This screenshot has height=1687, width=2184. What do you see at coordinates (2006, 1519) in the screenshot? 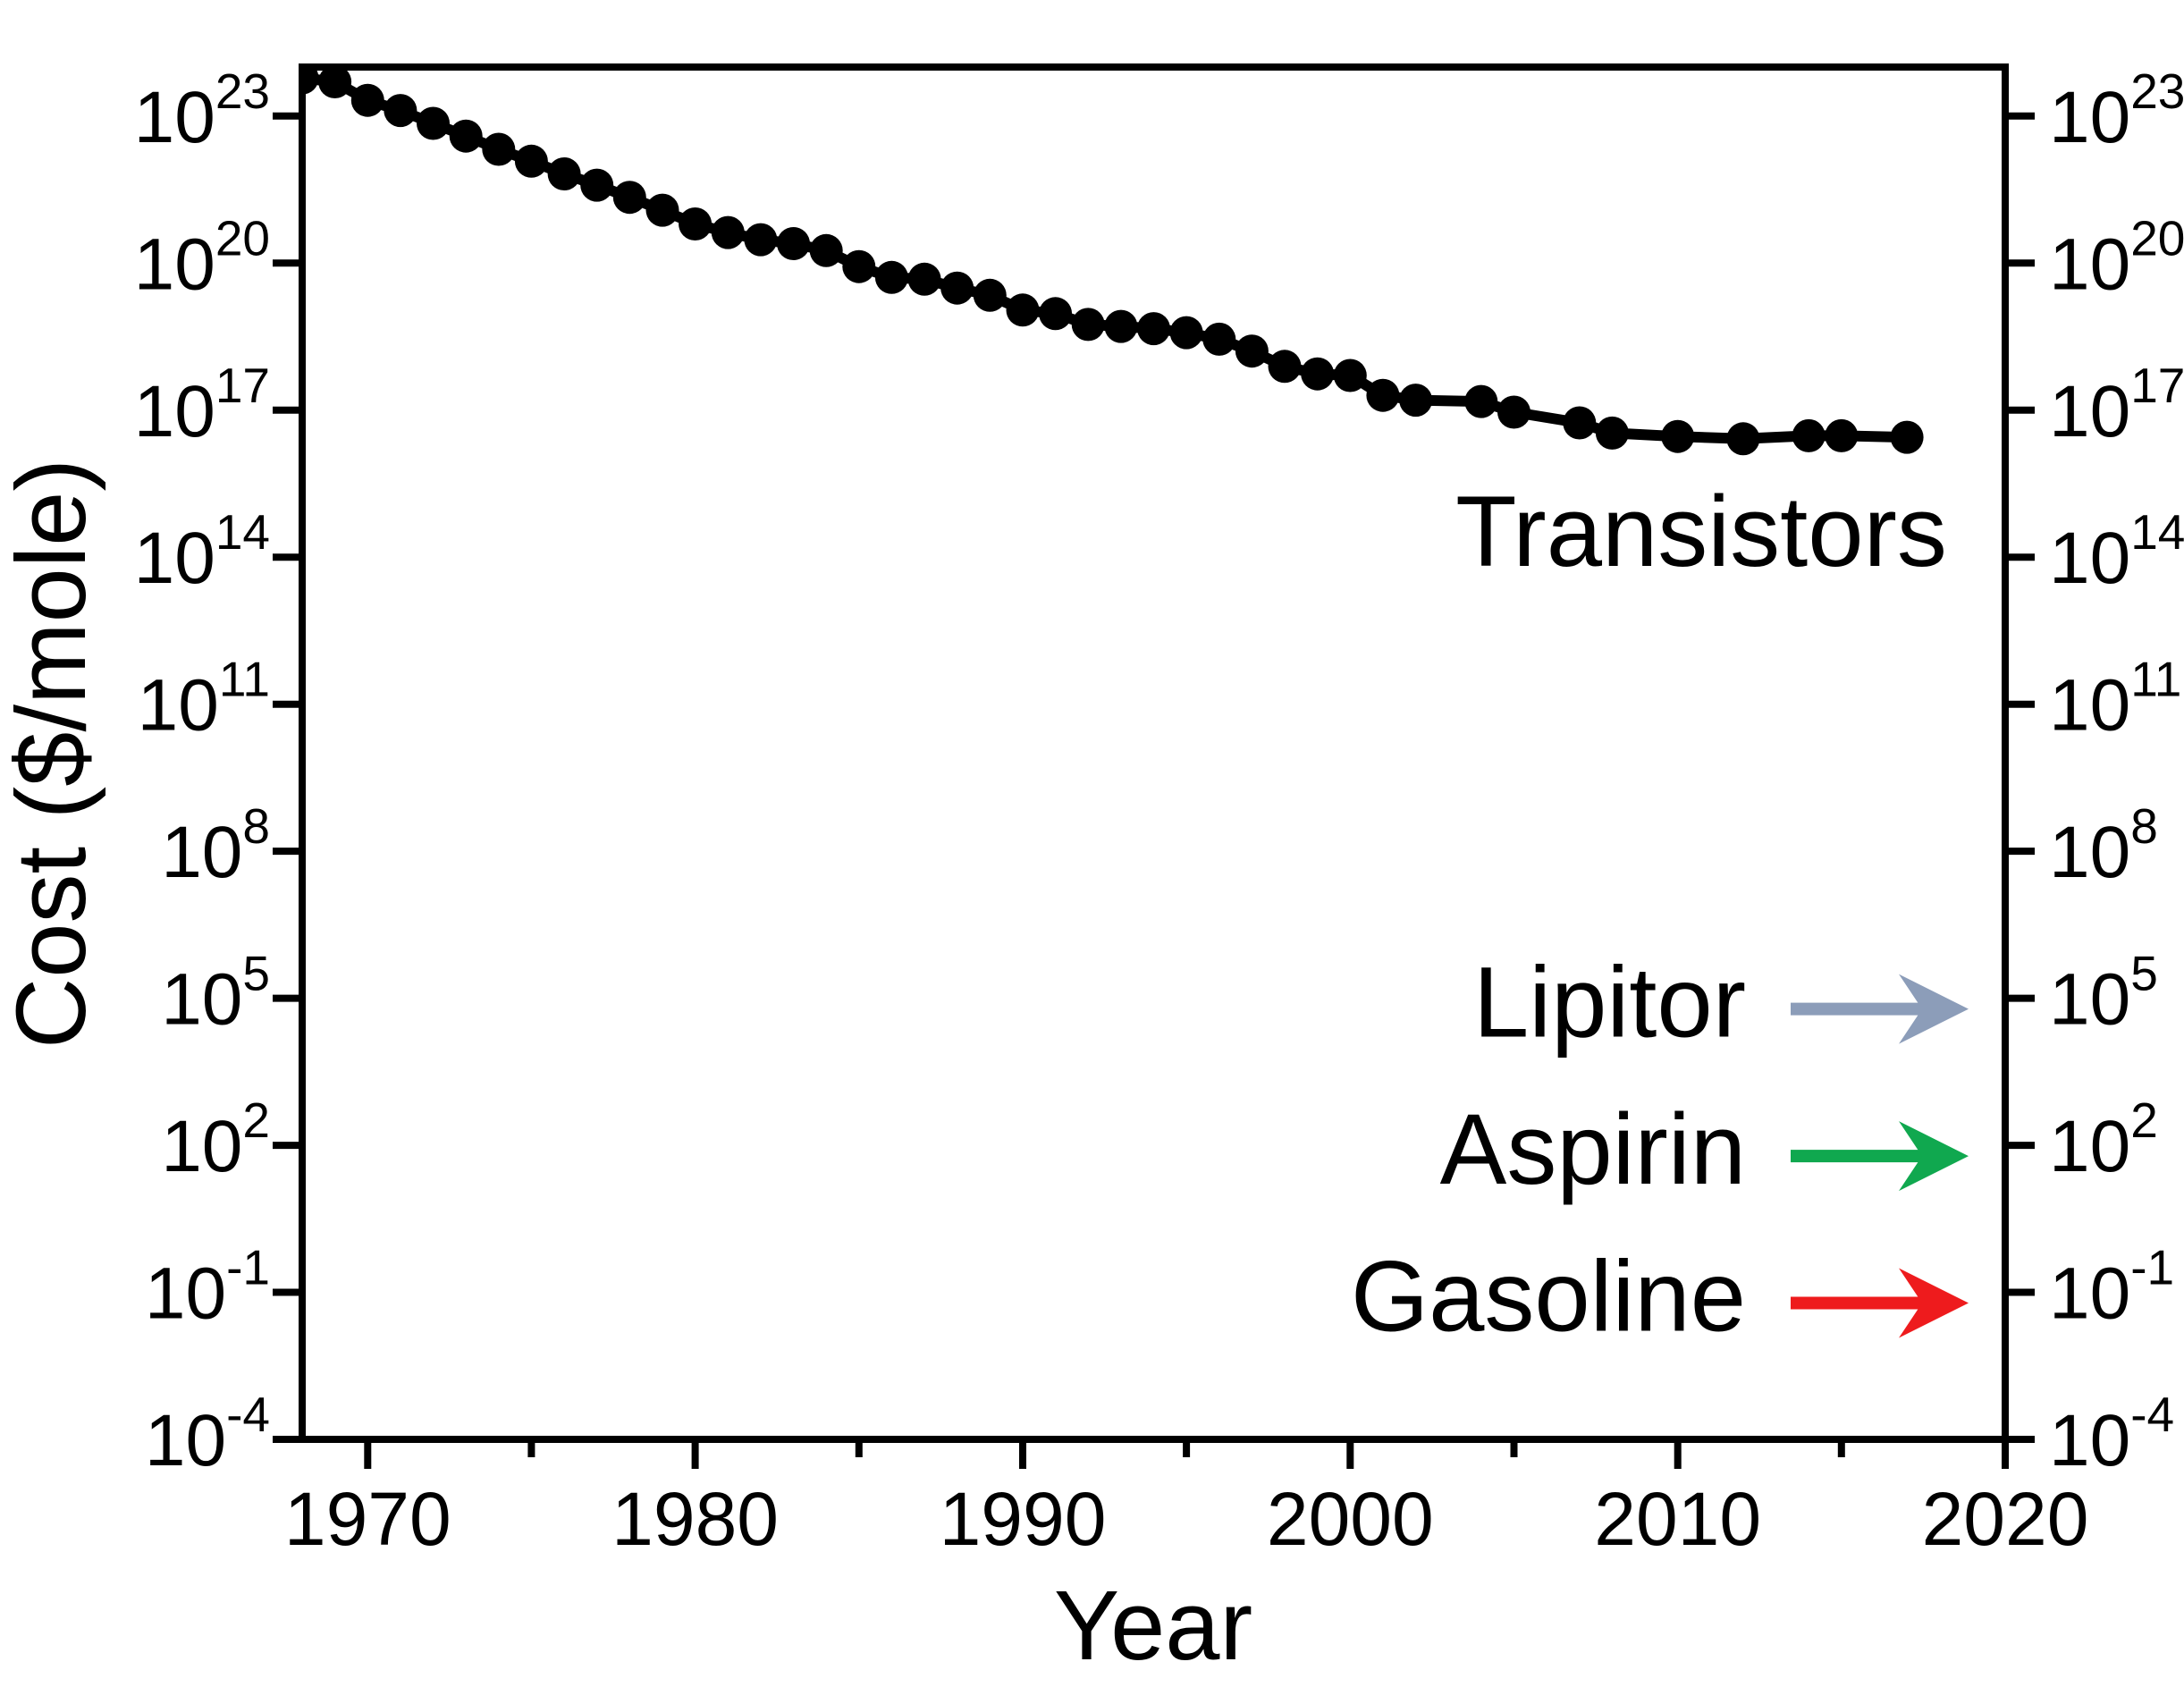
I see `x-tick-label: 2020` at bounding box center [2006, 1519].